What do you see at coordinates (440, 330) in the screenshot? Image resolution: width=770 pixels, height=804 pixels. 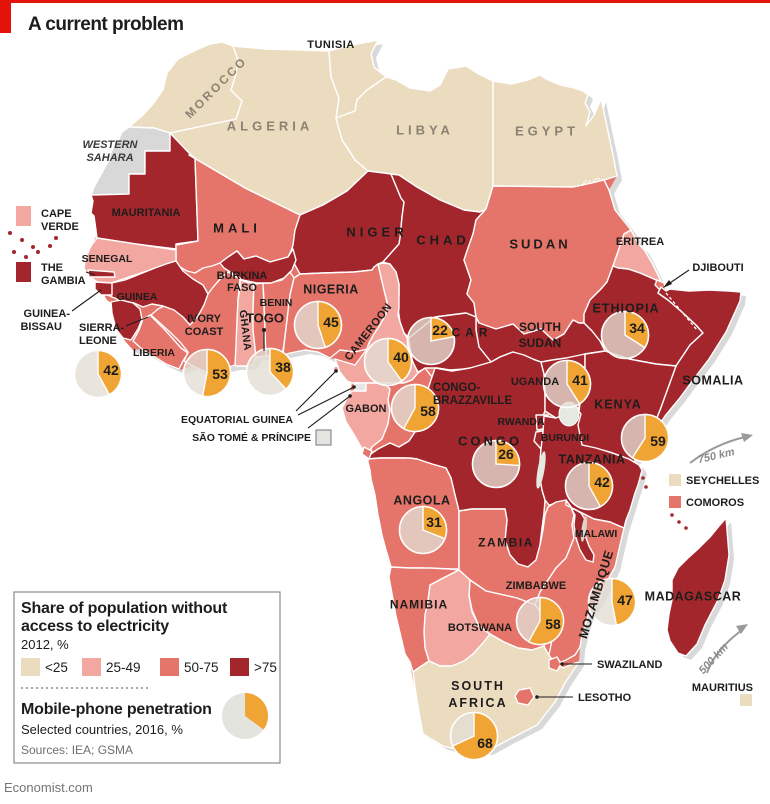 I see `svg-text: 22` at bounding box center [440, 330].